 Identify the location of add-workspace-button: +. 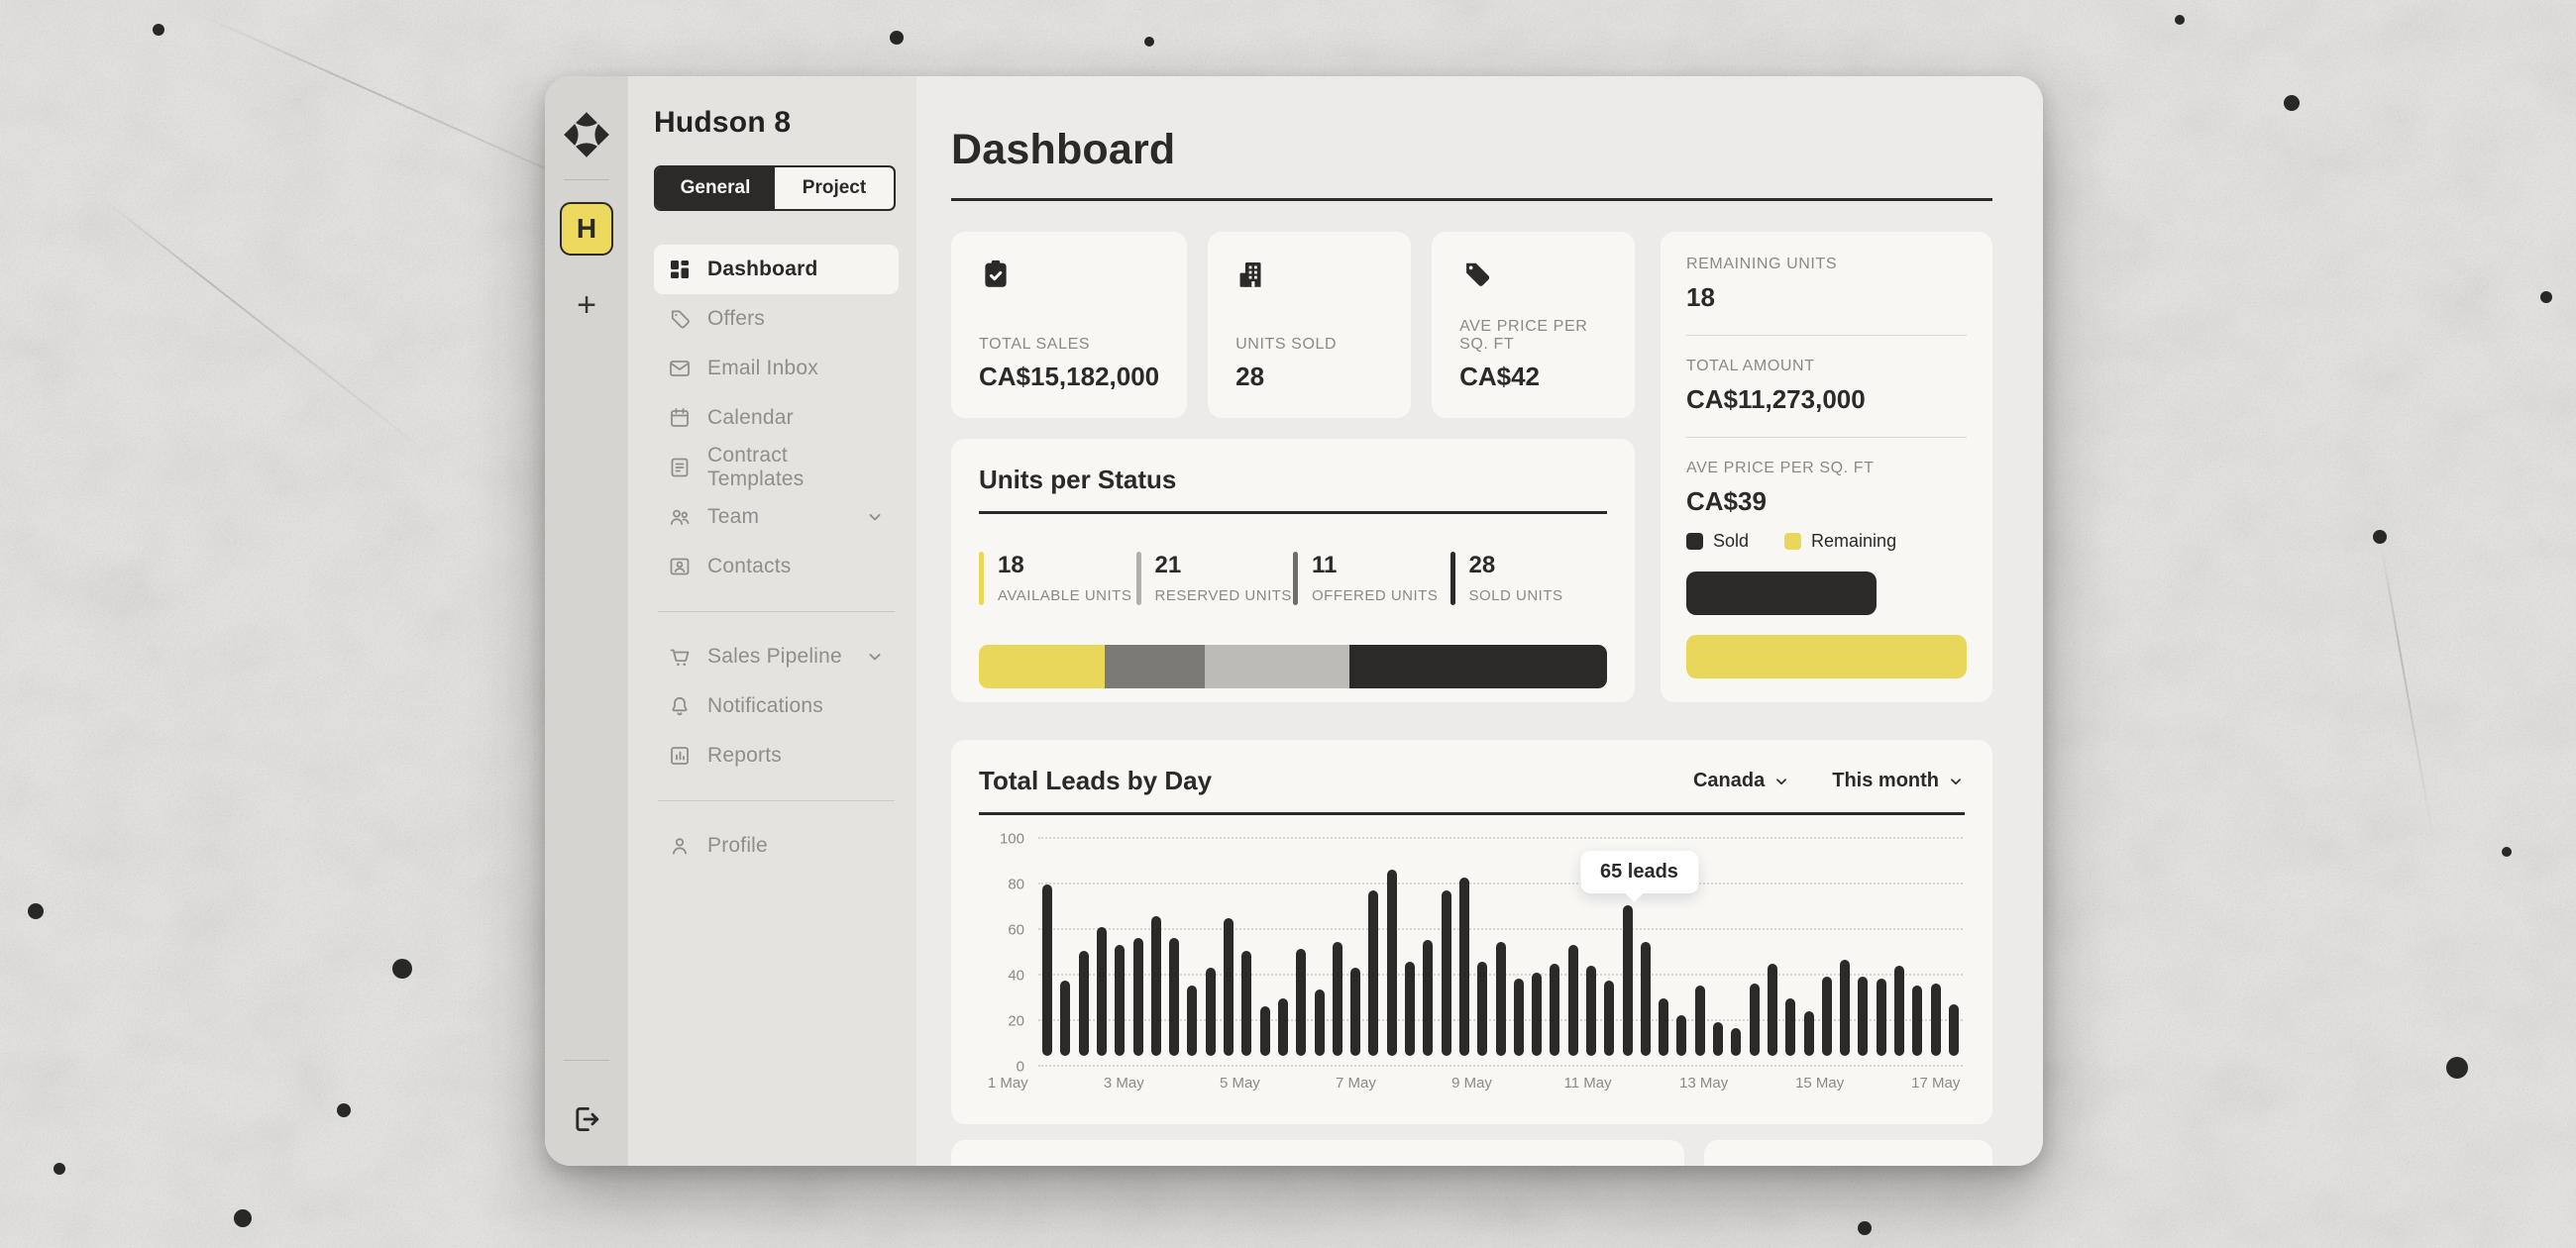
(586, 305).